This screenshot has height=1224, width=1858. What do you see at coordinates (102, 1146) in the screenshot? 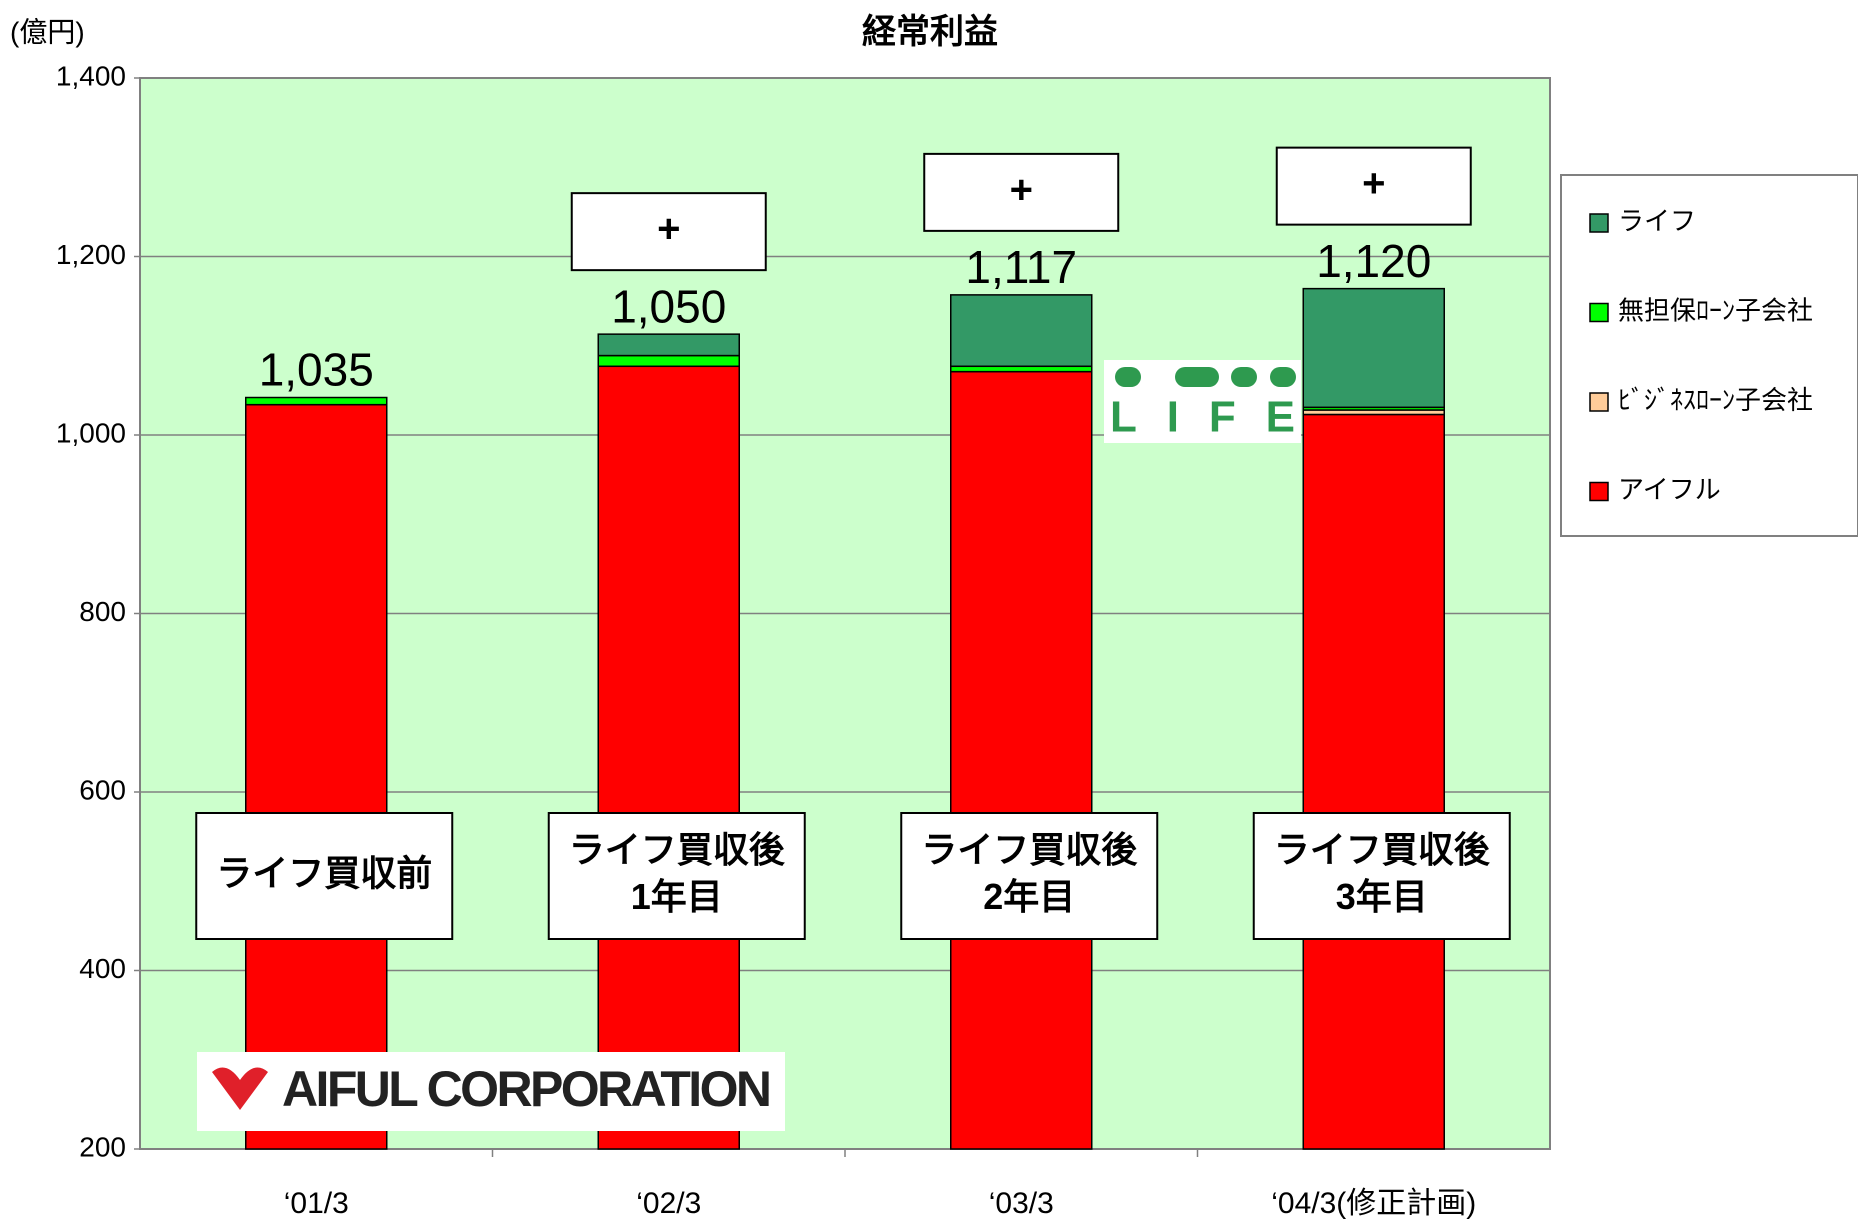
I see `y-tick-label: 200` at bounding box center [102, 1146].